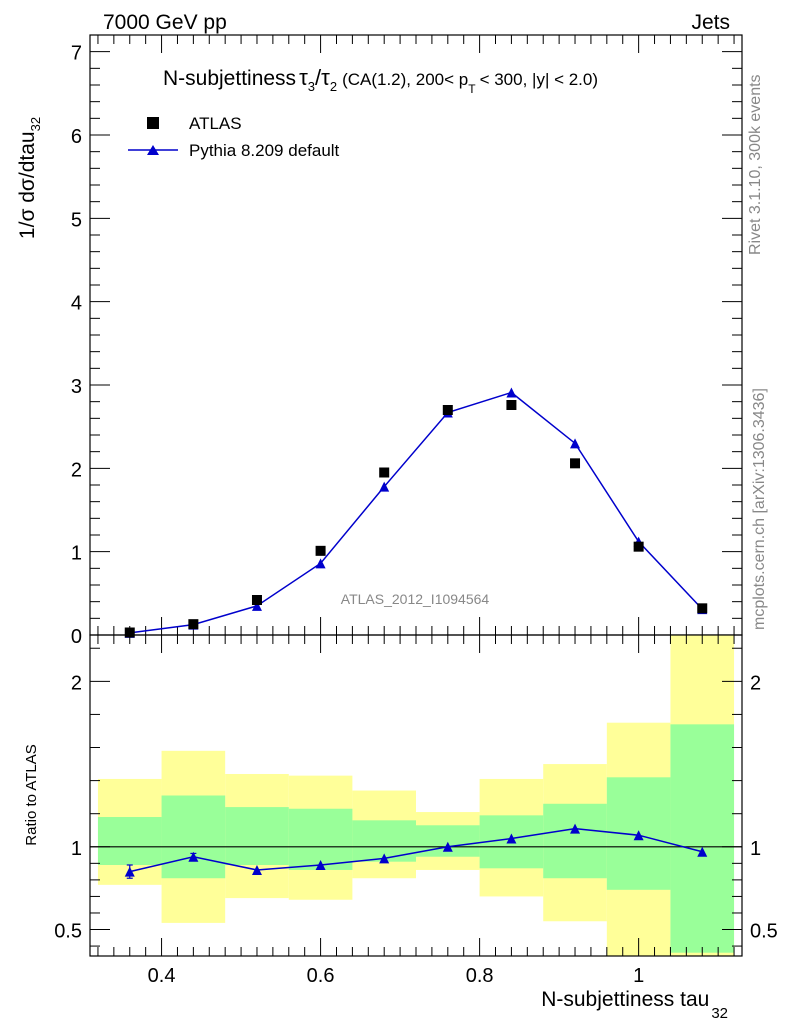  I want to click on title-main: N-subjettiness, so click(229, 78).